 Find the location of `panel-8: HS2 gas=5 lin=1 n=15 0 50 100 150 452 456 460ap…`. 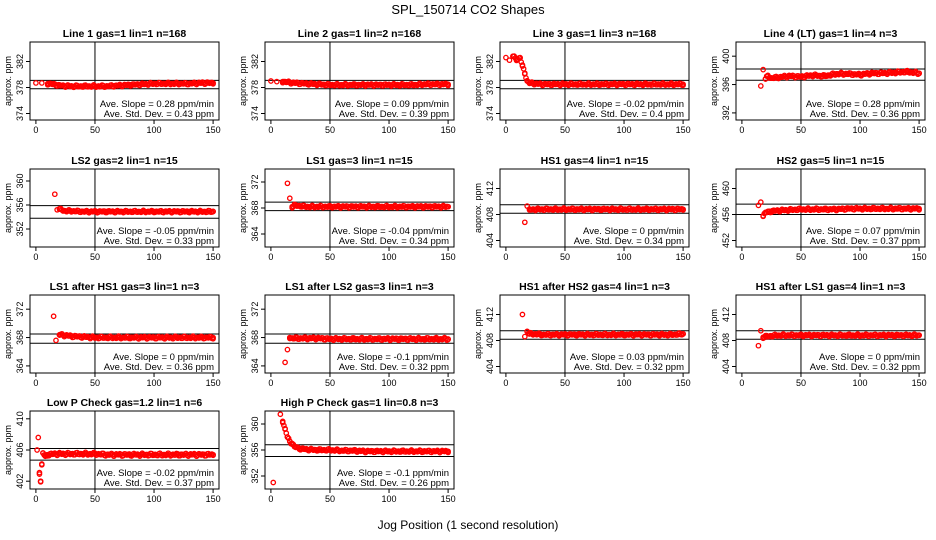

panel-8: HS2 gas=5 lin=1 n=15 0 50 100 150 452 456 460ap… is located at coordinates (818, 208).